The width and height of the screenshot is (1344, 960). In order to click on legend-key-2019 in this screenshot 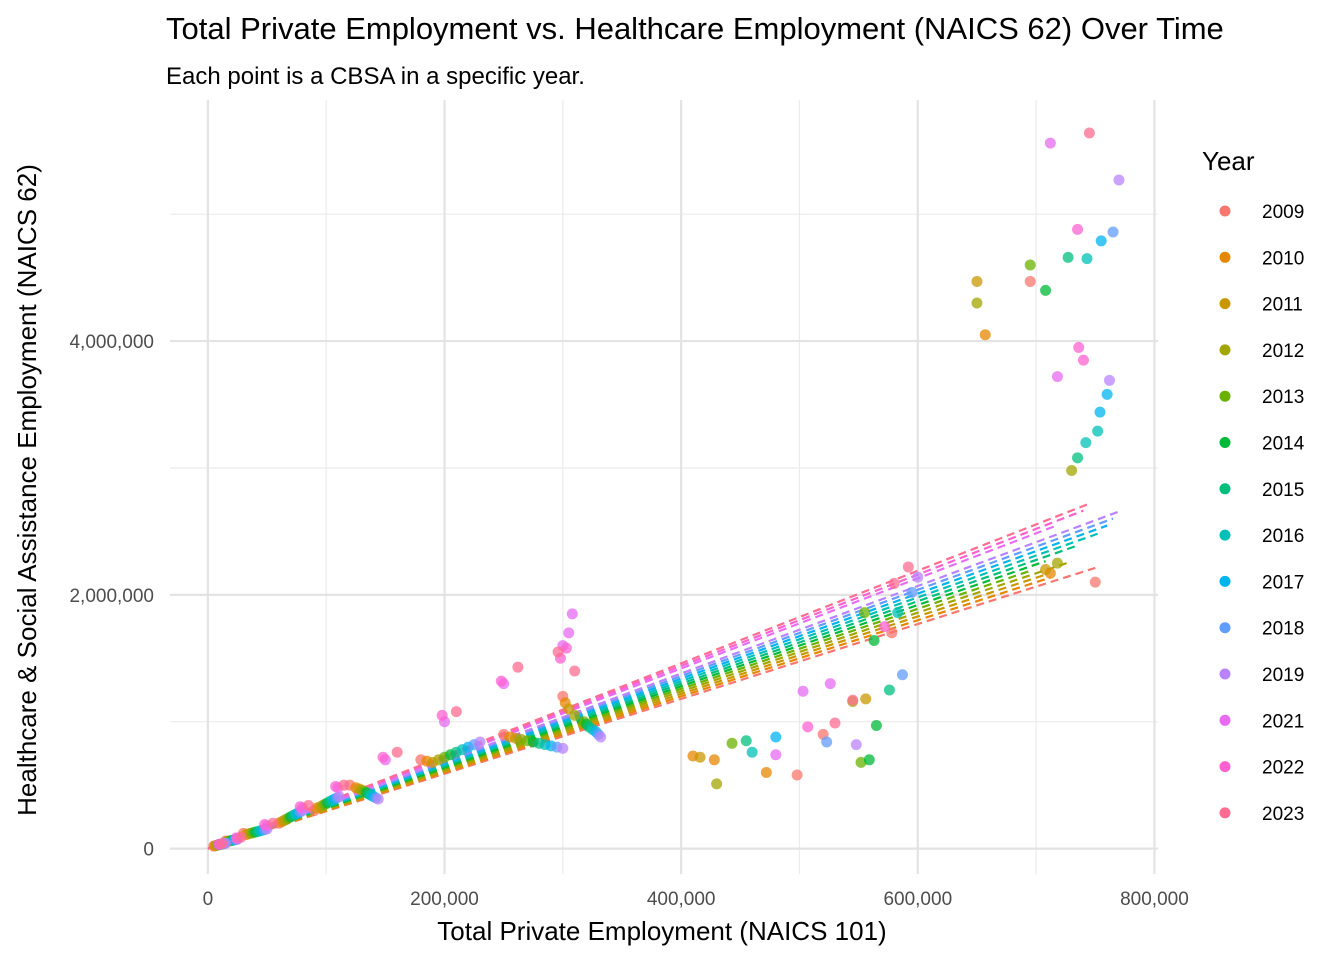, I will do `click(1225, 674)`.